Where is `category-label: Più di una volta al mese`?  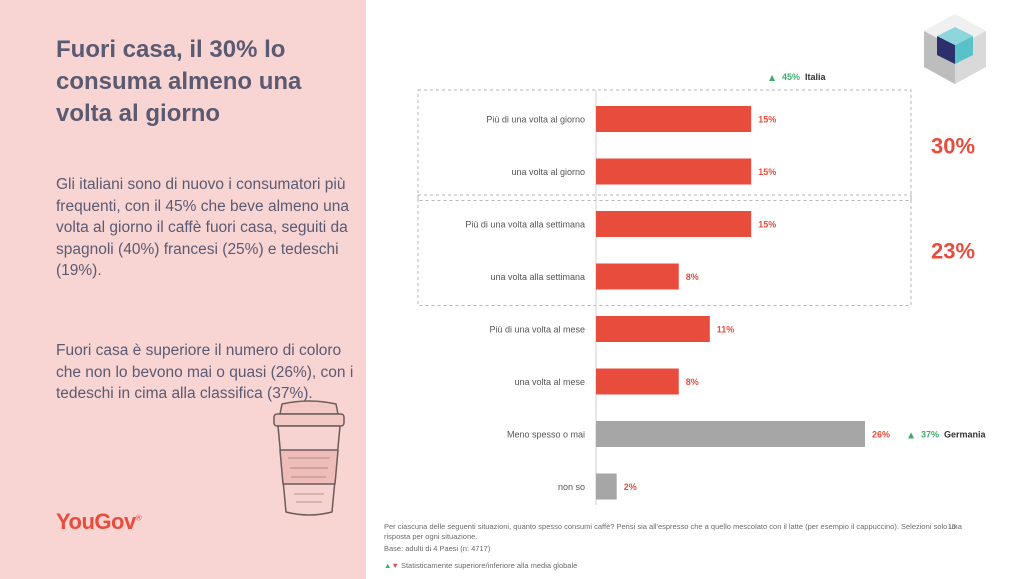
category-label: Più di una volta al mese is located at coordinates (537, 330).